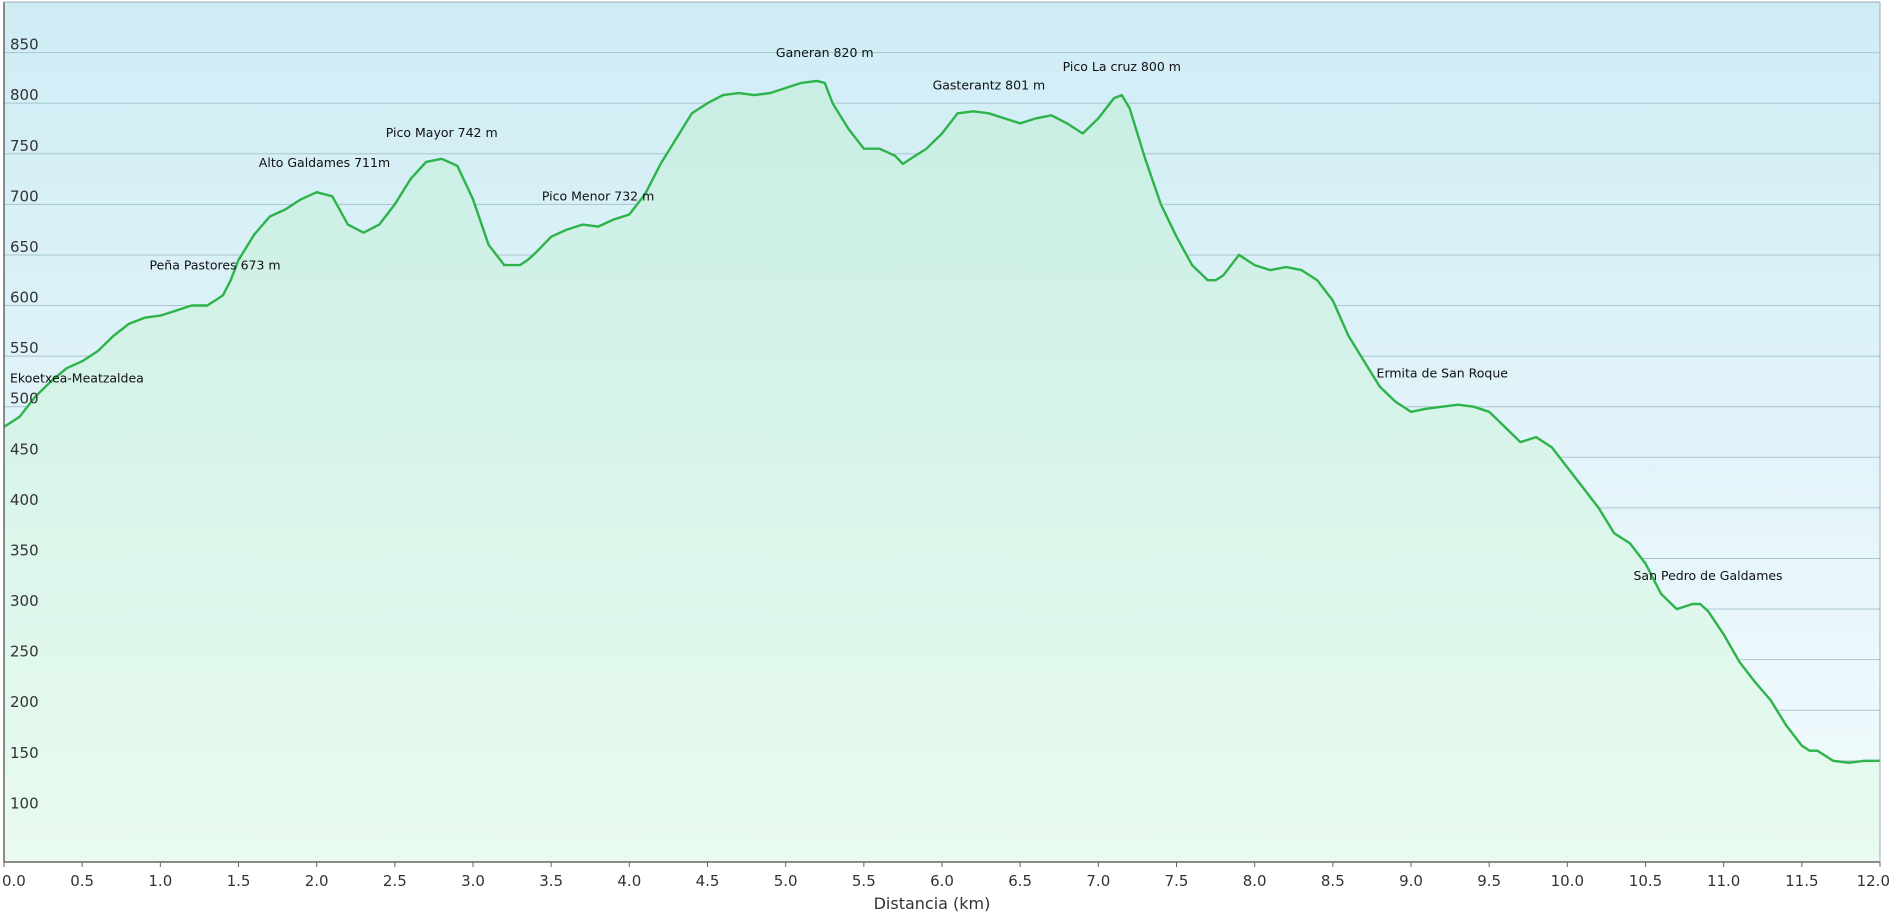 Image resolution: width=1896 pixels, height=920 pixels. I want to click on x-tick-label: 11.0, so click(1723, 881).